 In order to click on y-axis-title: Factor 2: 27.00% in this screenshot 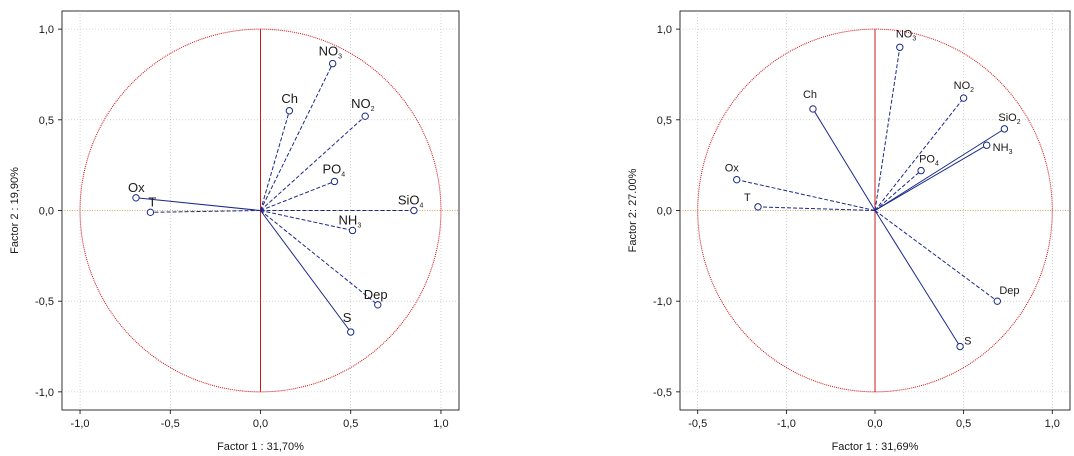, I will do `click(633, 210)`.